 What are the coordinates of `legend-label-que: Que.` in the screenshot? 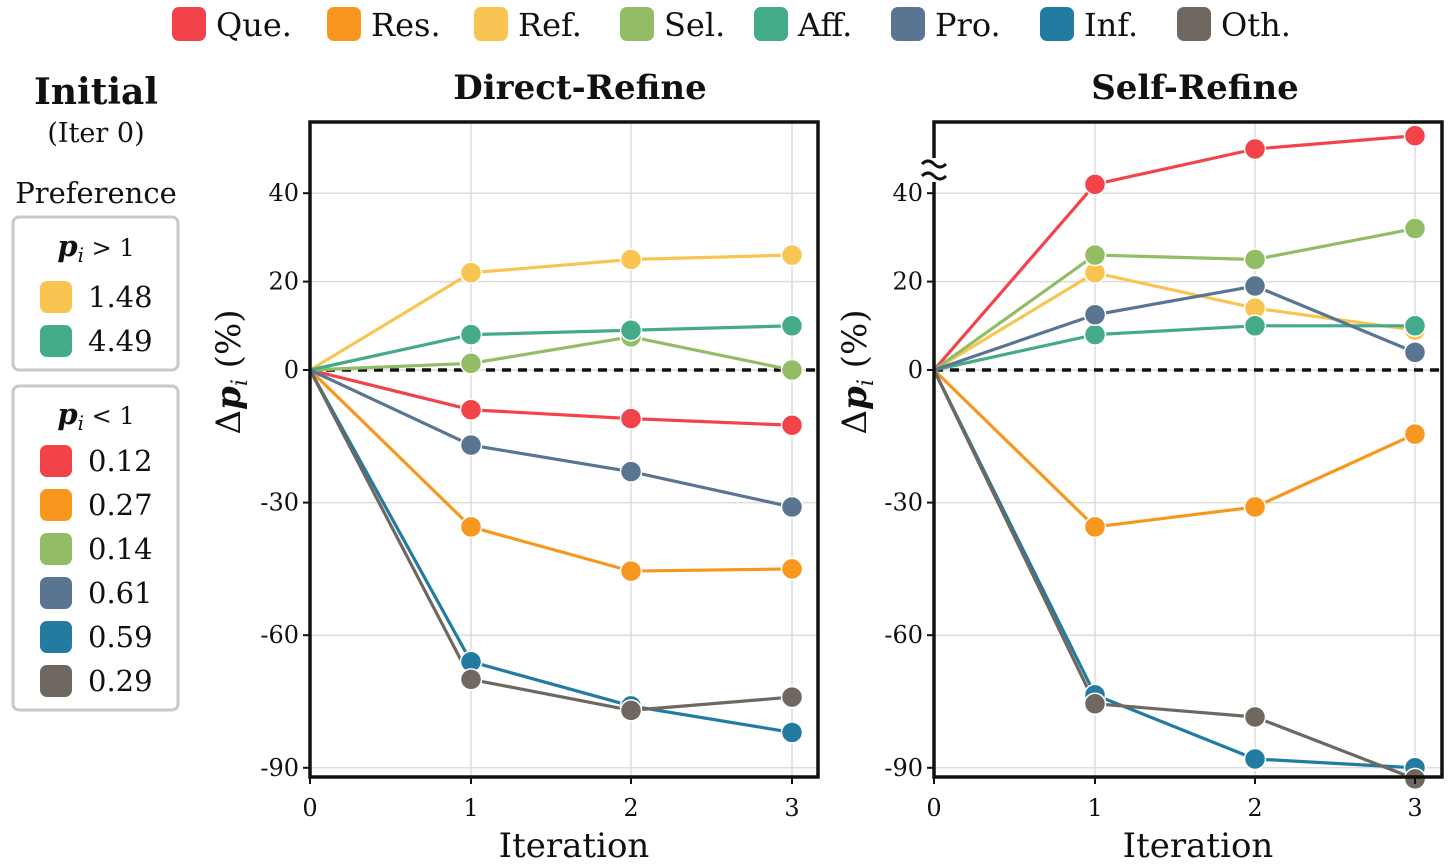 It's located at (254, 25).